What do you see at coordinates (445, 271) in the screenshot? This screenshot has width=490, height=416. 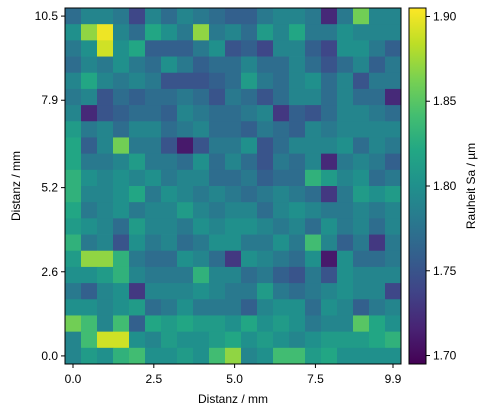 I see `colorbar-tick-label: 1.75` at bounding box center [445, 271].